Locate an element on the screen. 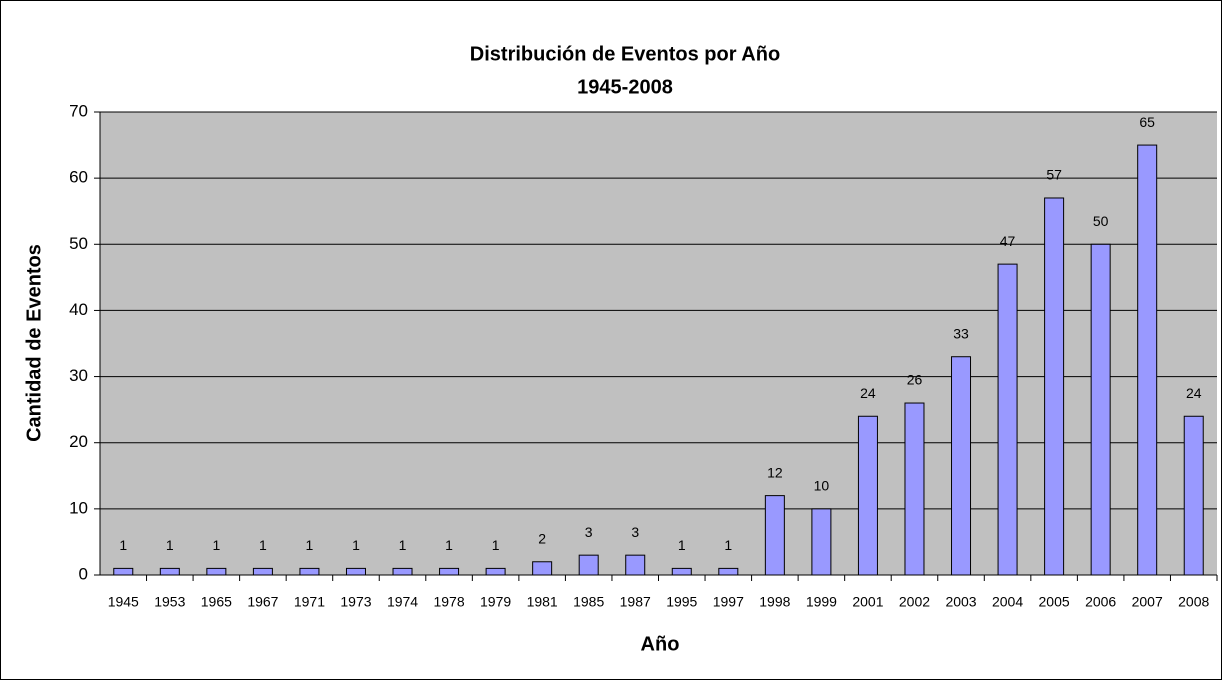  x-tick-label: 1965 is located at coordinates (216, 602).